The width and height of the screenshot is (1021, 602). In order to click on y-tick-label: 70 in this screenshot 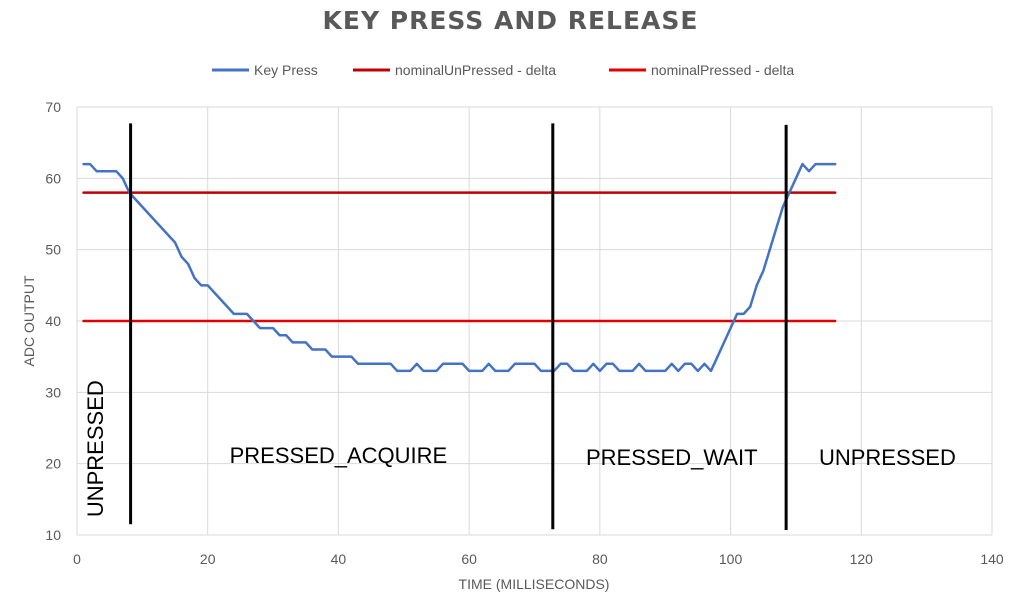, I will do `click(53, 107)`.